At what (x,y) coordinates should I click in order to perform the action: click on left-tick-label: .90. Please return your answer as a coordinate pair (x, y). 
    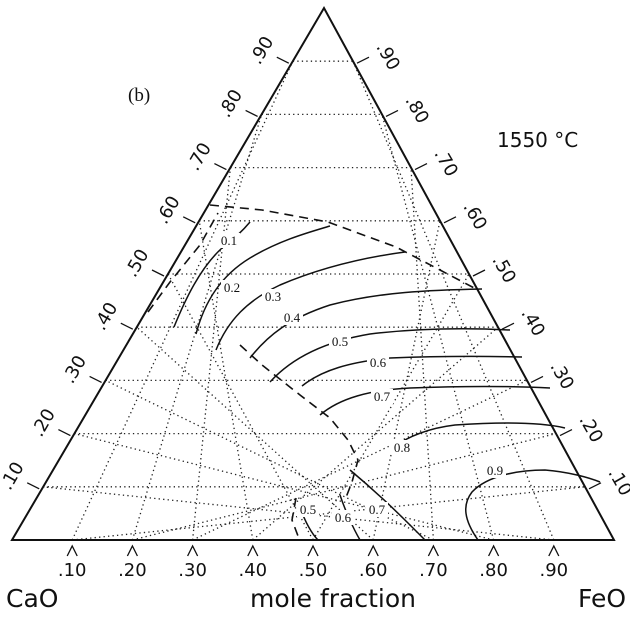
    Looking at the image, I should click on (262, 50).